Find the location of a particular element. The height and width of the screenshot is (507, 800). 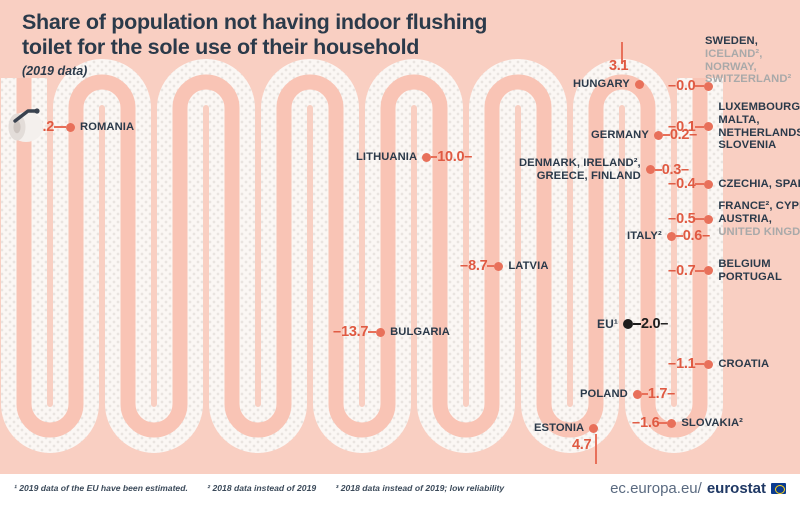

value-hungary: 3.1 is located at coordinates (619, 66).